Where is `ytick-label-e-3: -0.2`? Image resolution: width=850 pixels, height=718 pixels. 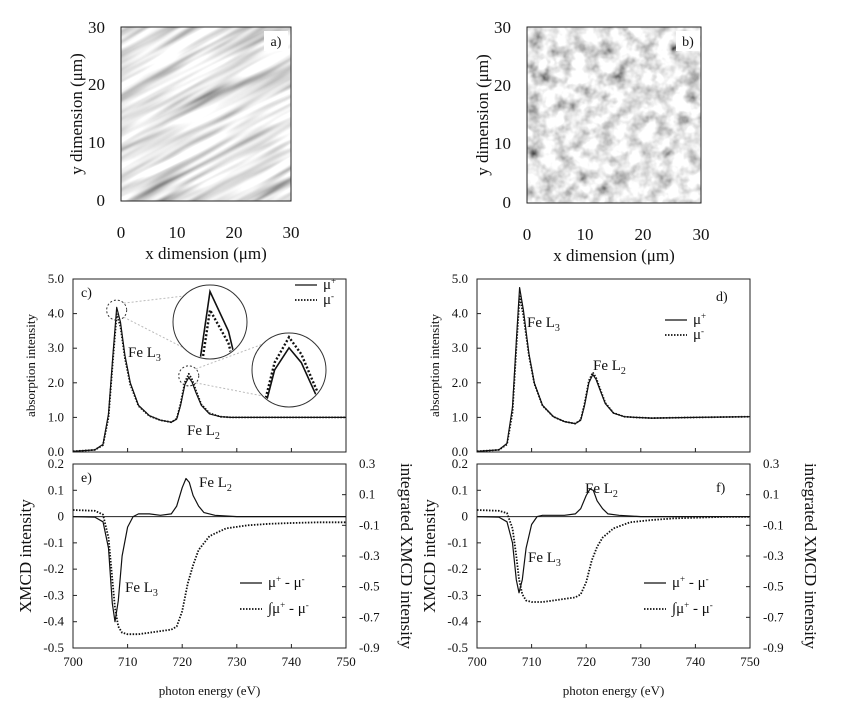 ytick-label-e-3: -0.2 is located at coordinates (53, 568).